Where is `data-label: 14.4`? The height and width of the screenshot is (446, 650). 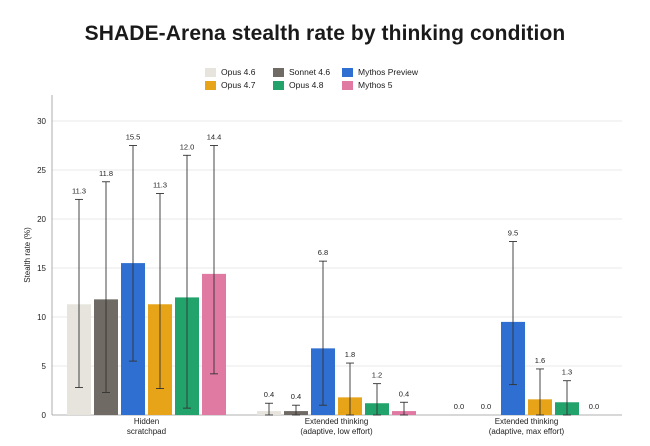 data-label: 14.4 is located at coordinates (214, 137).